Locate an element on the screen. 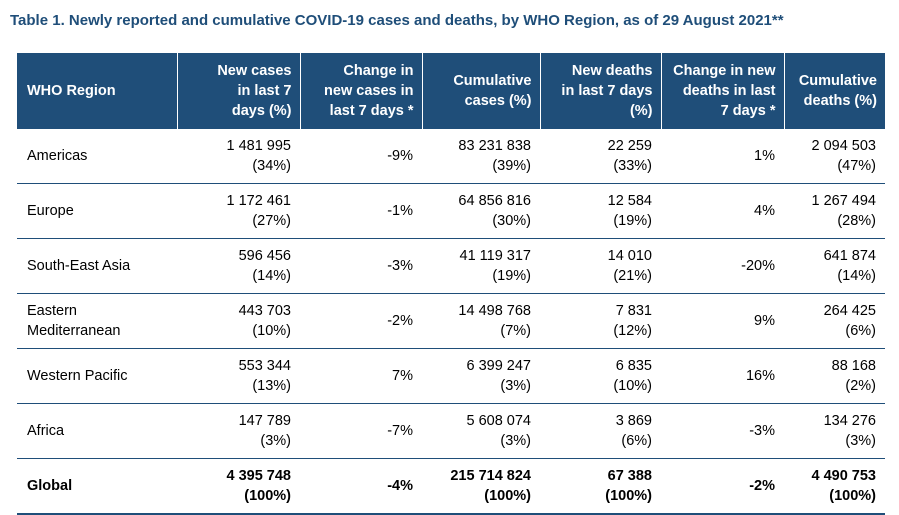  new-cases-cell: 147 789 (3%) is located at coordinates (238, 431).